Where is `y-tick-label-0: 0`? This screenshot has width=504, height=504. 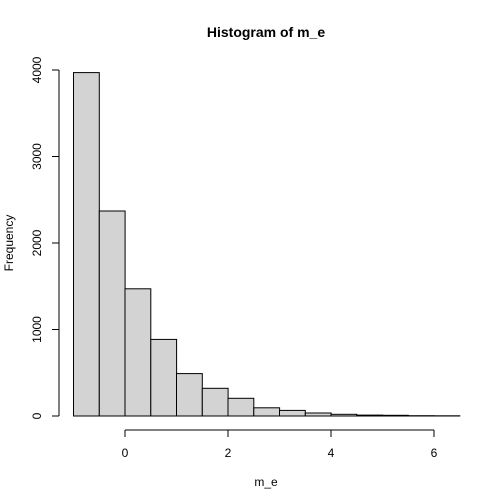
y-tick-label-0: 0 is located at coordinates (37, 415).